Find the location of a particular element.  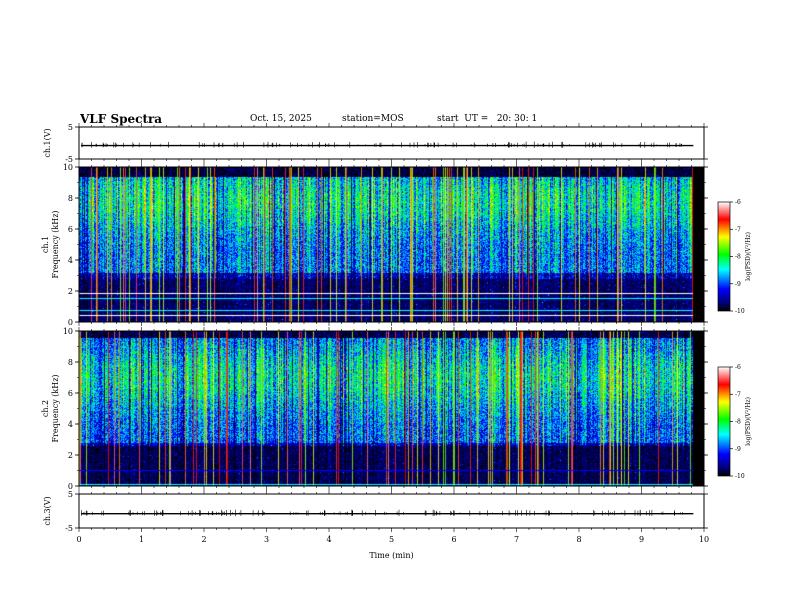

date-label: Oct. 15, 2025 is located at coordinates (281, 119).